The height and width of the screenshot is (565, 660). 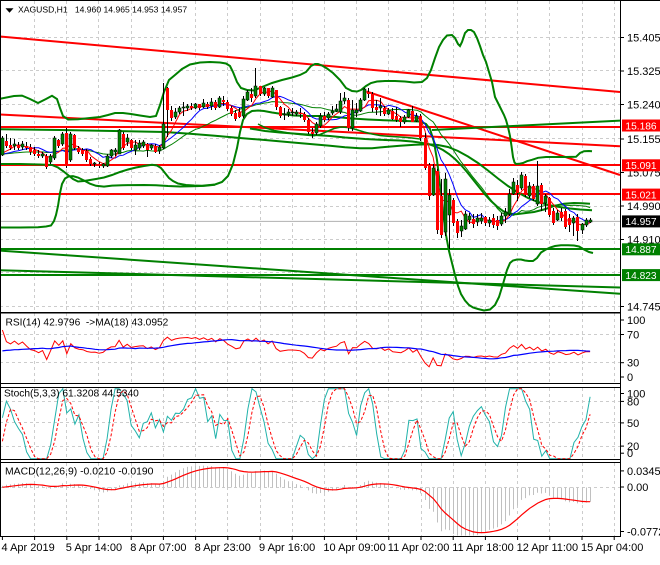 What do you see at coordinates (94, 548) in the screenshot?
I see `svg-text: 5 Apr 14:00` at bounding box center [94, 548].